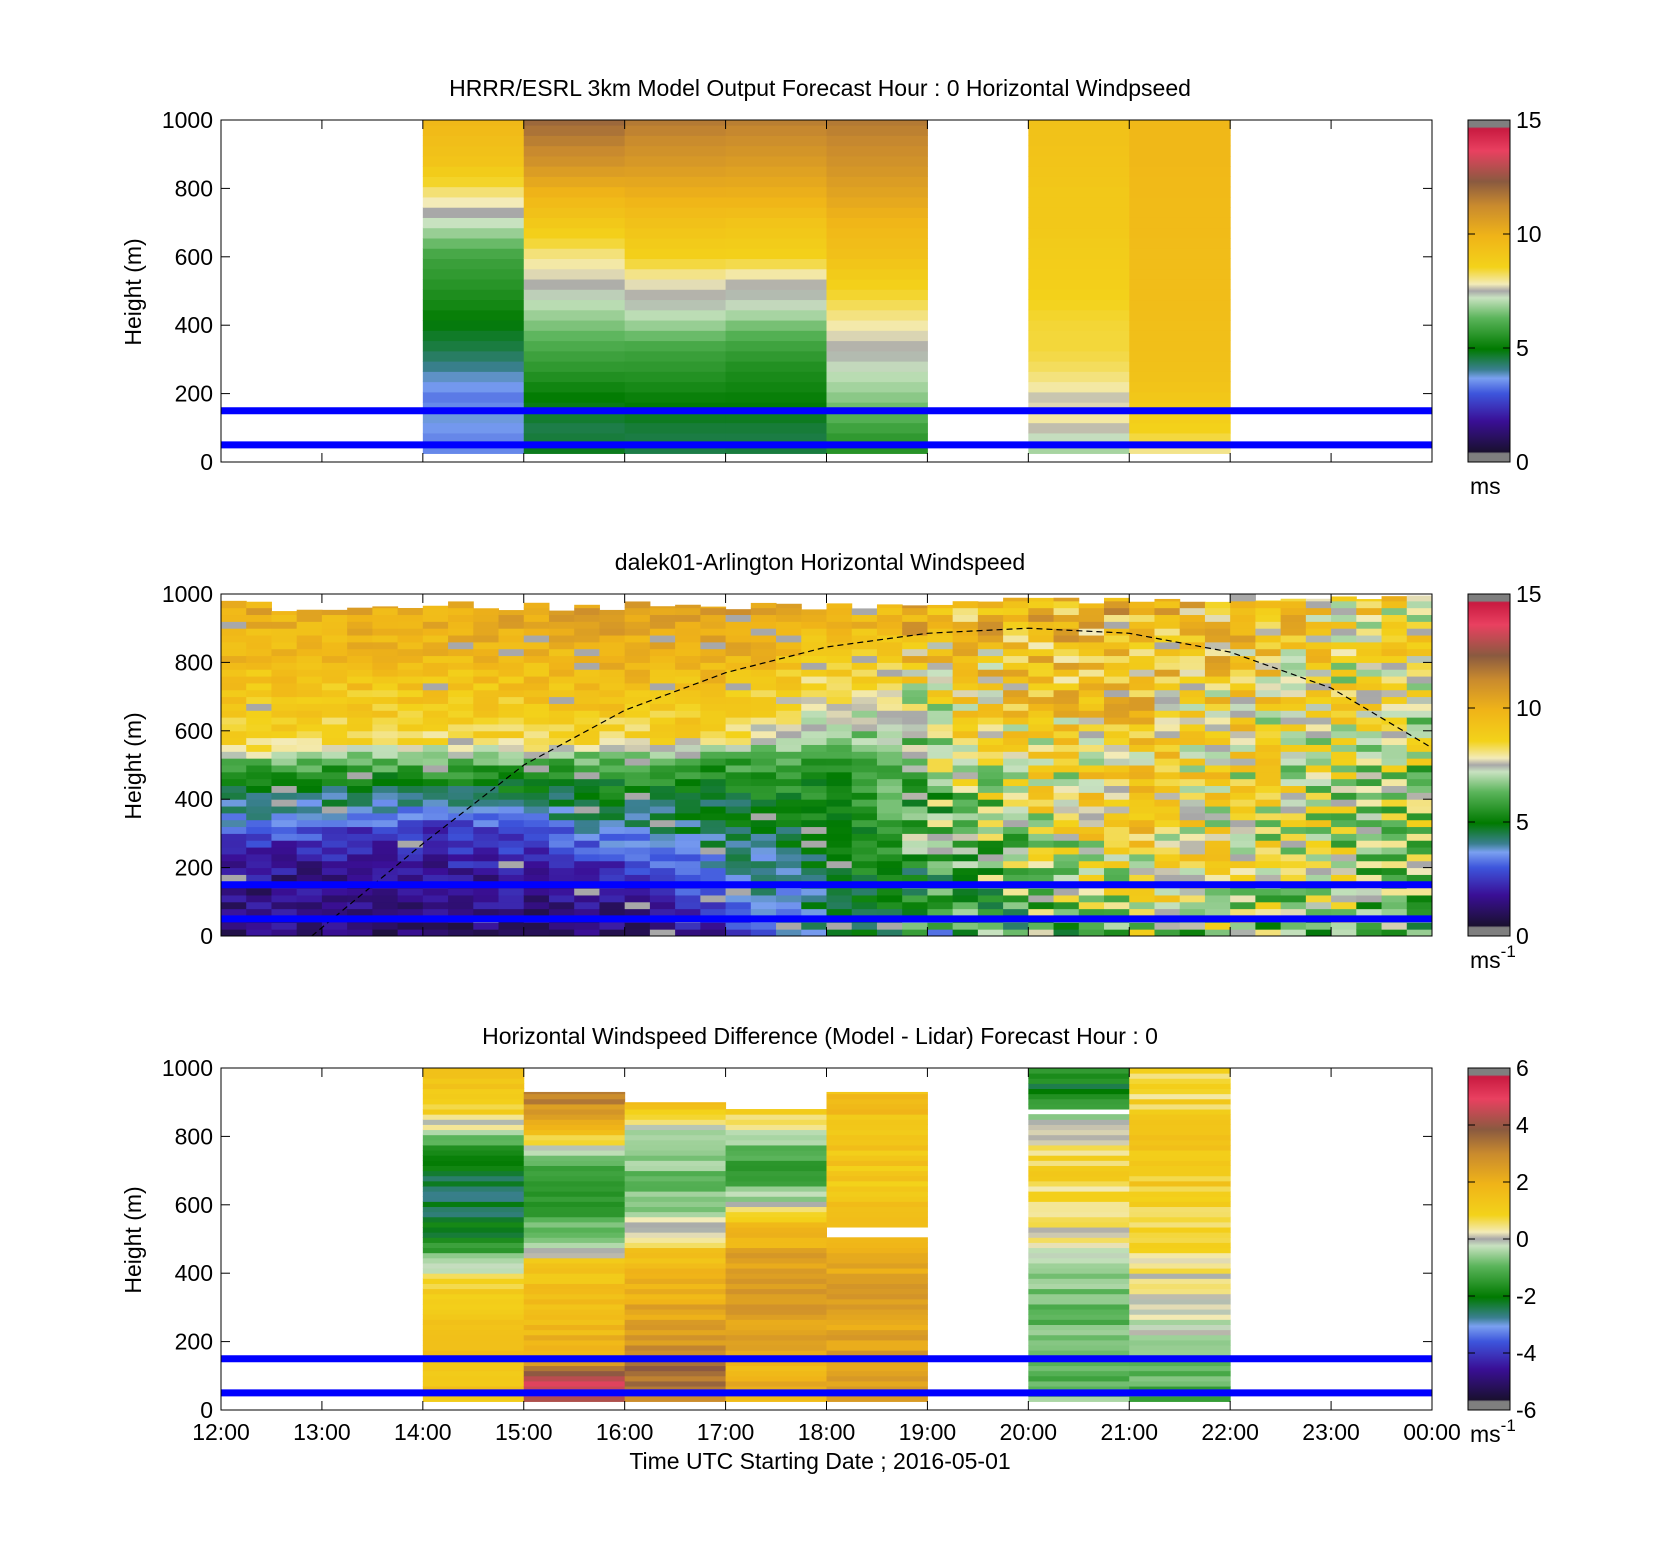 The image size is (1680, 1561). Describe the element at coordinates (194, 394) in the screenshot. I see `y-tick-label: 200` at that location.